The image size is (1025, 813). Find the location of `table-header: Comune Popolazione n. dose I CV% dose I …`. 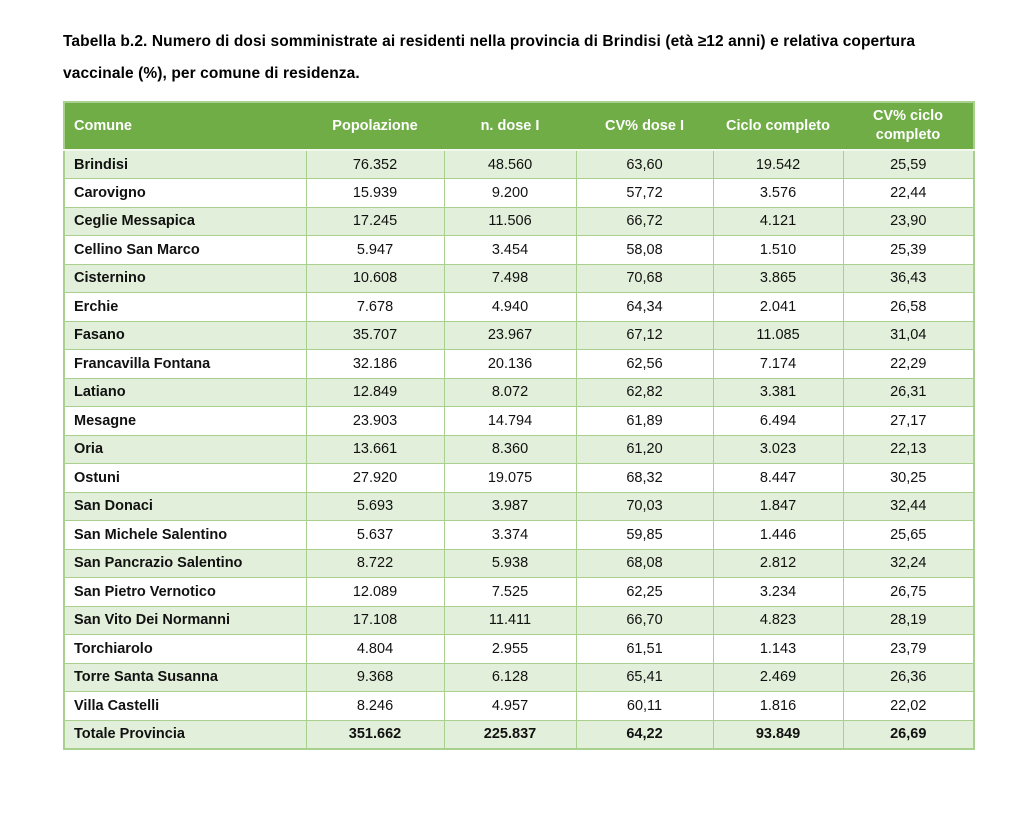

table-header: Comune Popolazione n. dose I CV% dose I … is located at coordinates (519, 126).